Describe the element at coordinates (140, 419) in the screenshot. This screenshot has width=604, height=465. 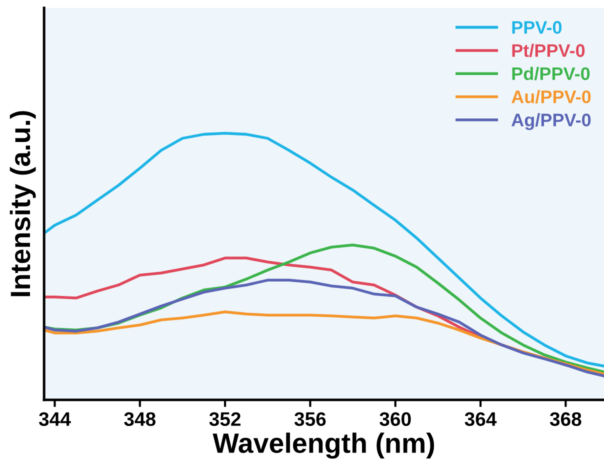
I see `x-tick-label: 348` at that location.